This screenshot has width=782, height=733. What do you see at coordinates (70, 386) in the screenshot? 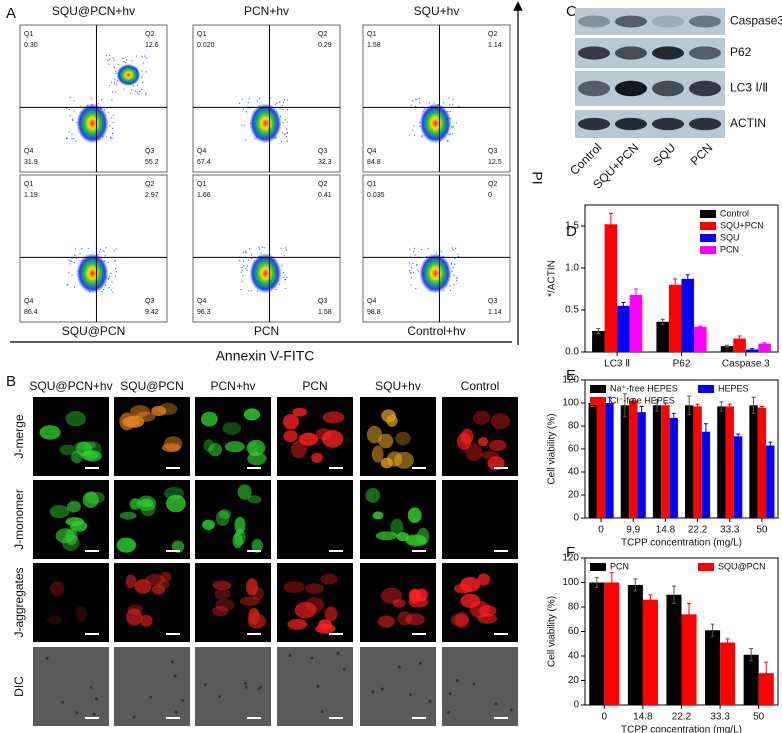
I see `micro-column-title: SQU@PCN+hv` at bounding box center [70, 386].